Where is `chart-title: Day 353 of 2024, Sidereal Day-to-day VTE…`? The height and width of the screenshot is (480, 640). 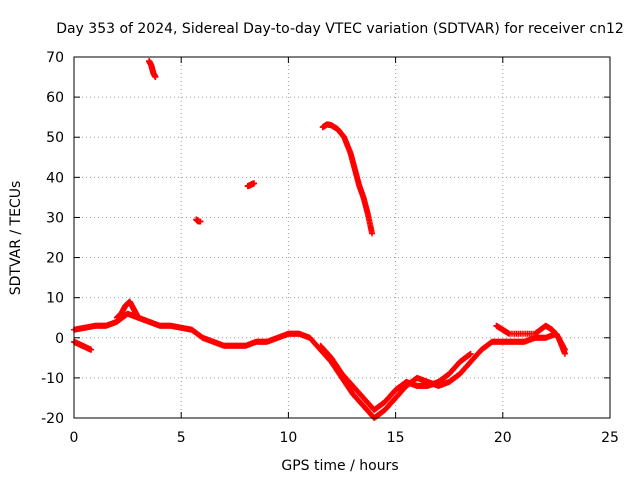
chart-title: Day 353 of 2024, Sidereal Day-to-day VTE… is located at coordinates (340, 29).